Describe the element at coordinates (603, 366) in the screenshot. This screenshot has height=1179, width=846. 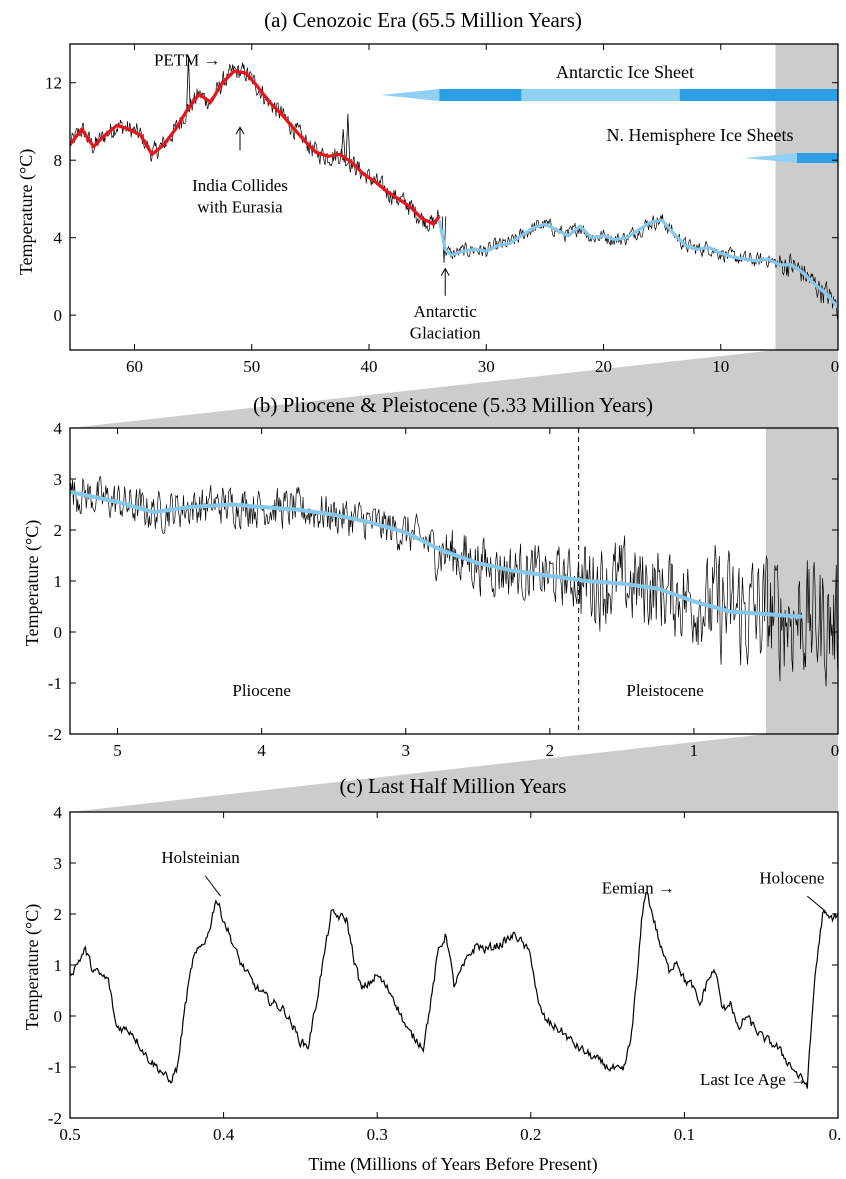
I see `x-tick-label: 20` at that location.